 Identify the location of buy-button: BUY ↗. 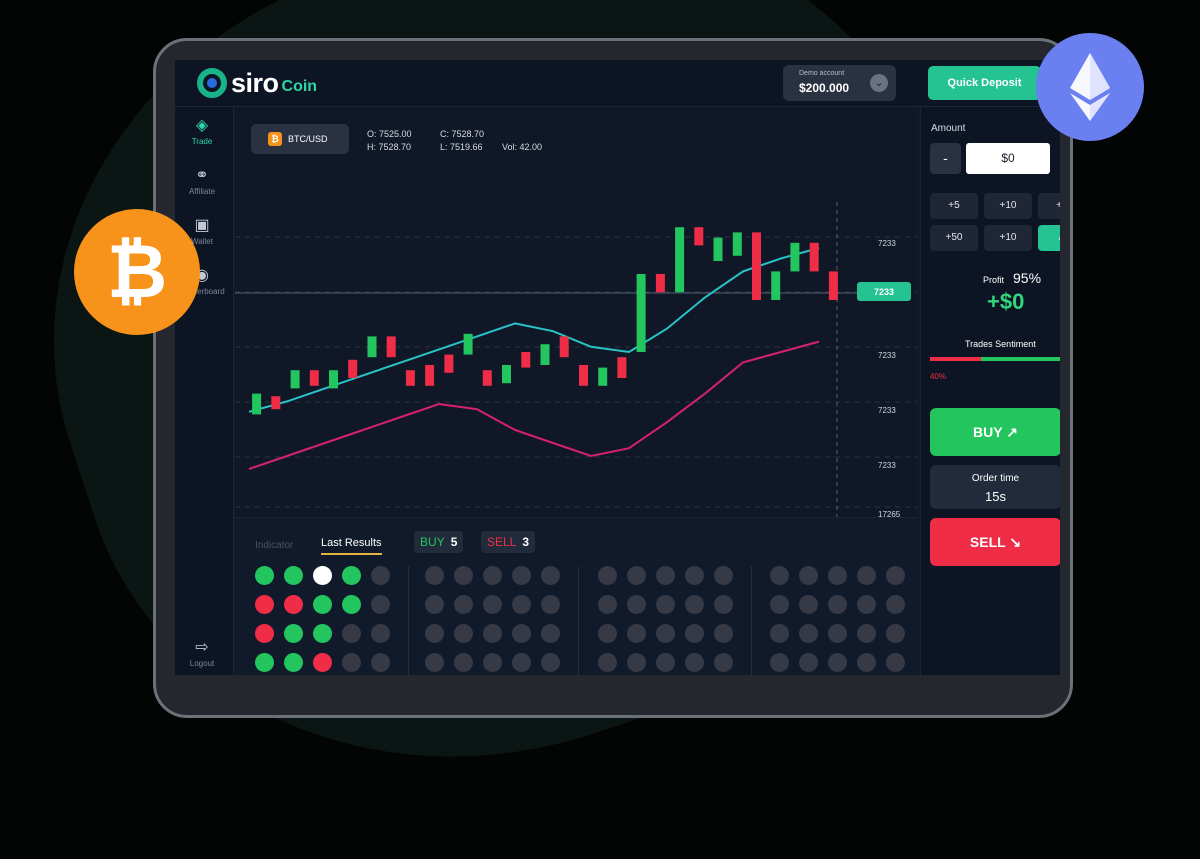
(995, 432).